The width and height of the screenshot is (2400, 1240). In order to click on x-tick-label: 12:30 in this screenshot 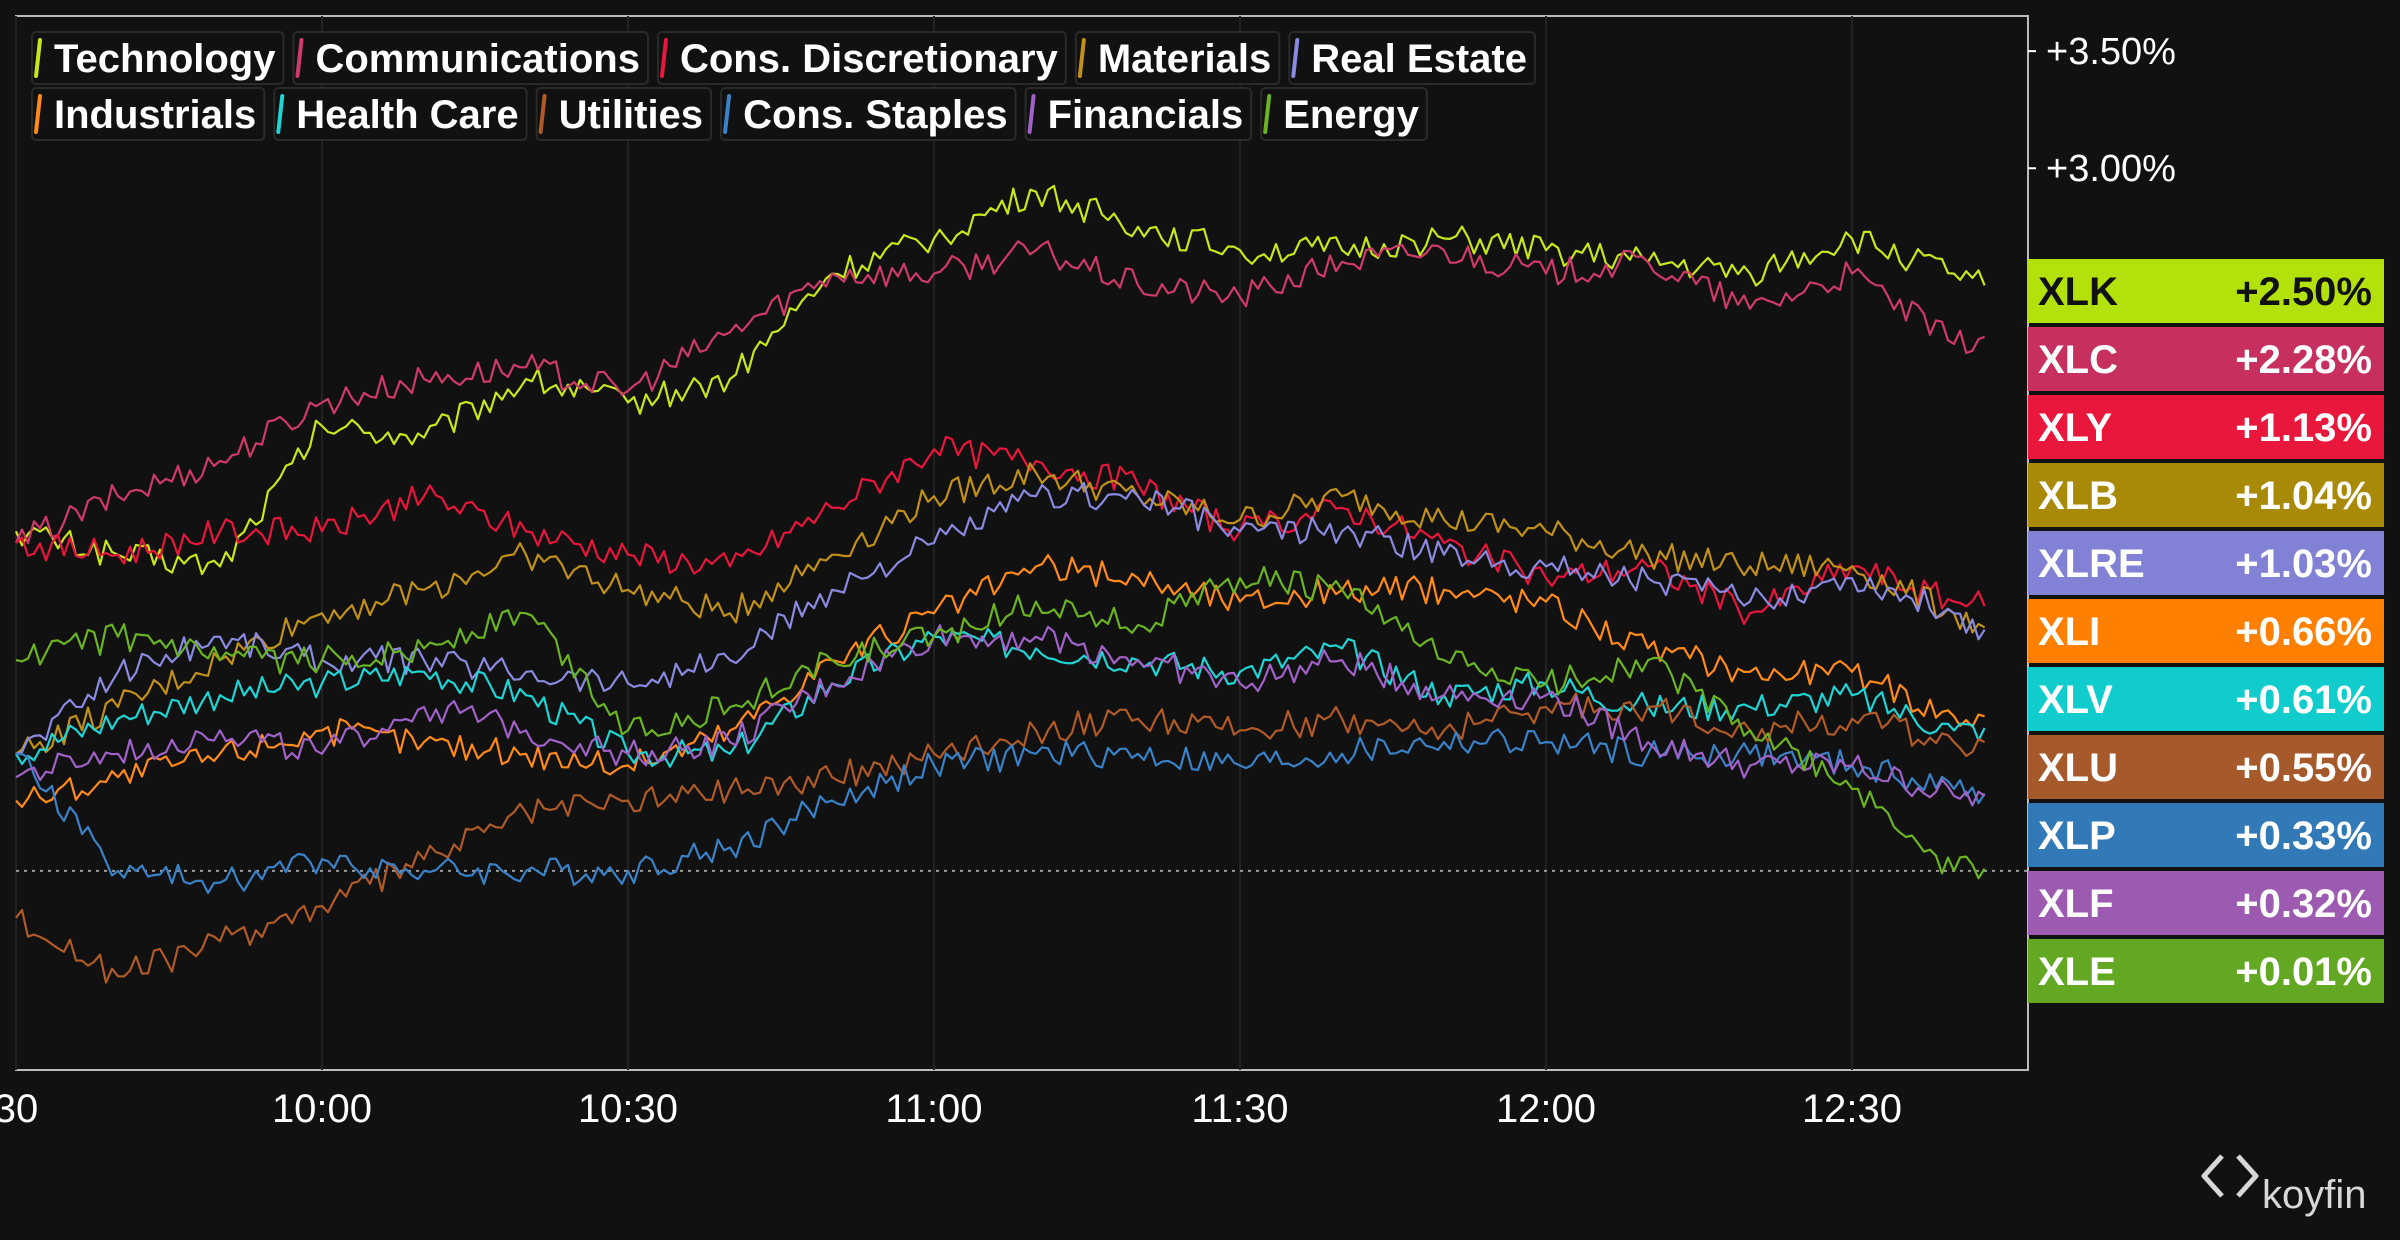, I will do `click(1852, 1109)`.